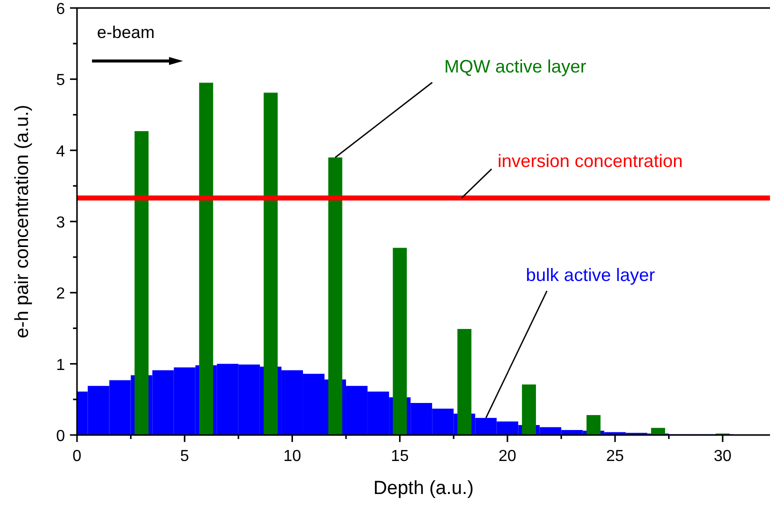 The image size is (771, 506). I want to click on annotation: e-beam, so click(126, 32).